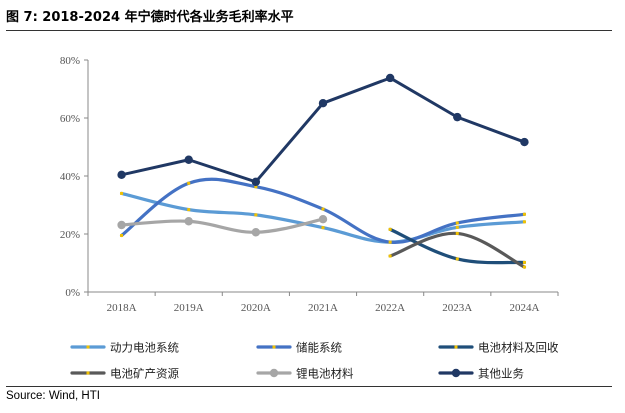  Describe the element at coordinates (144, 374) in the screenshot. I see `legend-label: 电池矿产资源` at that location.